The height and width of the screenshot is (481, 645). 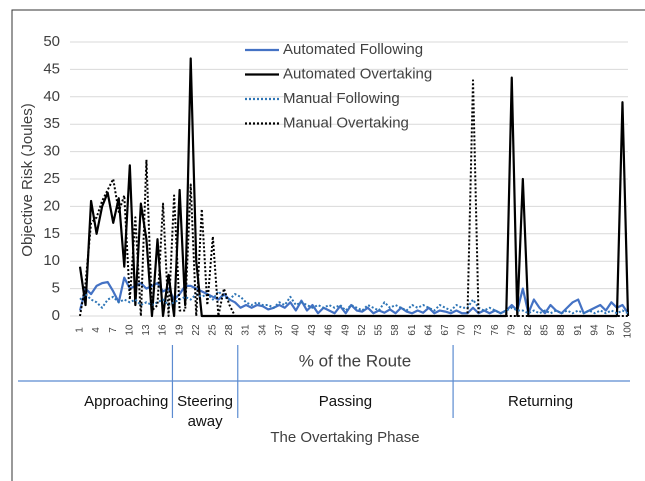 I want to click on y-tick-label: 20, so click(x=51, y=205).